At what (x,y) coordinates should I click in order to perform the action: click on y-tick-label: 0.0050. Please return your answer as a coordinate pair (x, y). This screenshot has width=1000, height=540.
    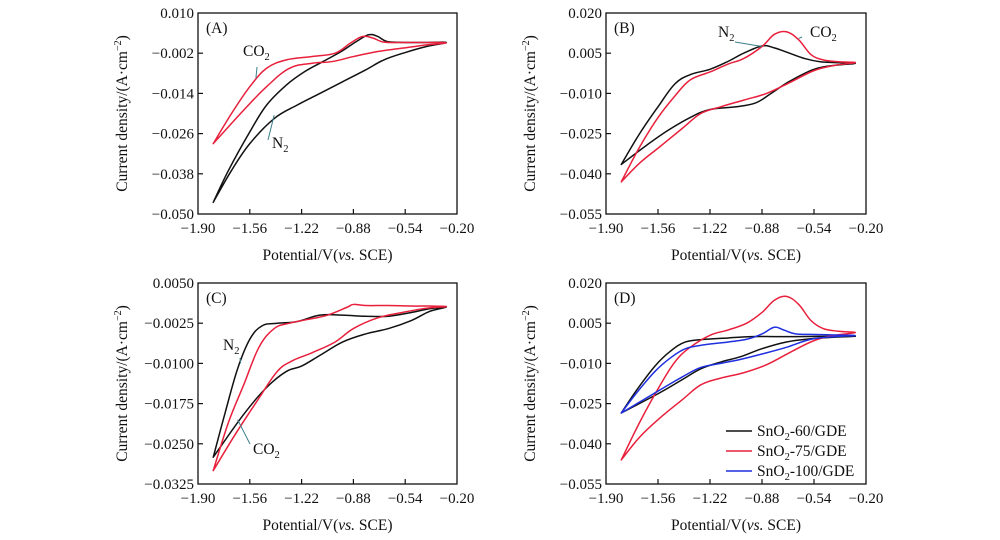
    Looking at the image, I should click on (173, 284).